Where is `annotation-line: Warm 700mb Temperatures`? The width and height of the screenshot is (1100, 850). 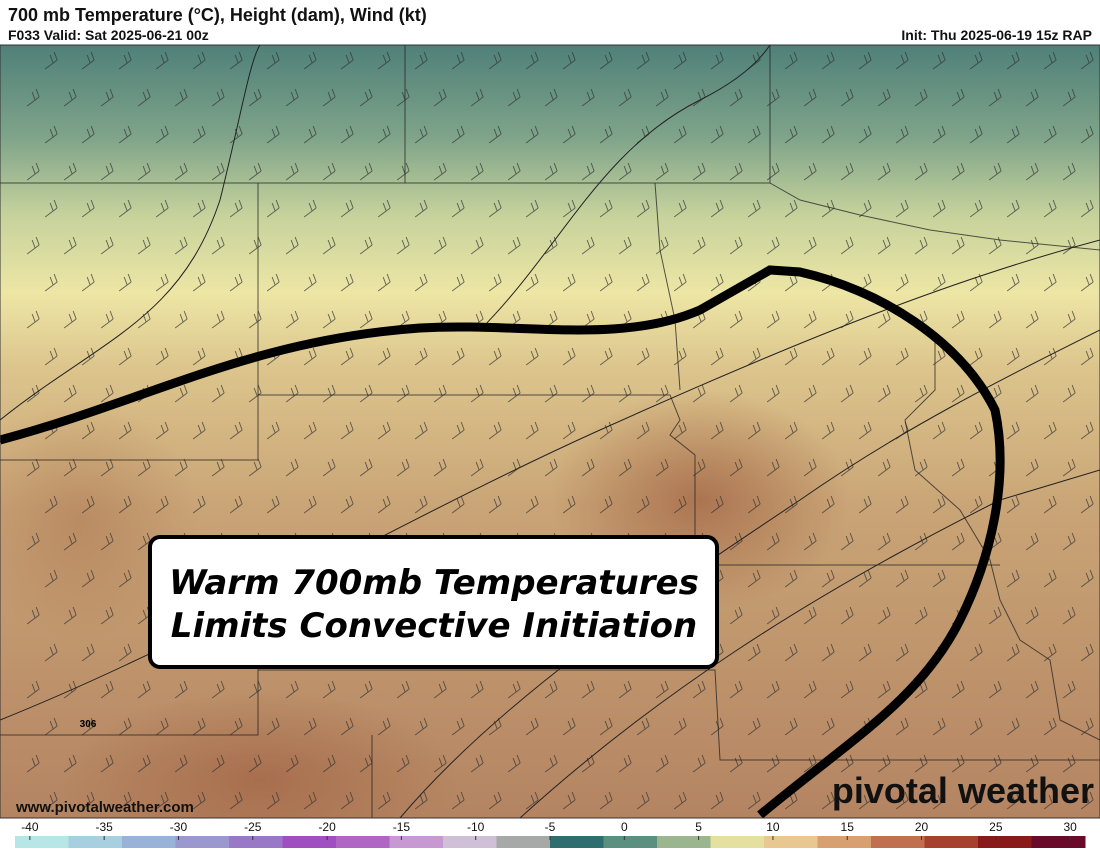 annotation-line: Warm 700mb Temperatures is located at coordinates (434, 583).